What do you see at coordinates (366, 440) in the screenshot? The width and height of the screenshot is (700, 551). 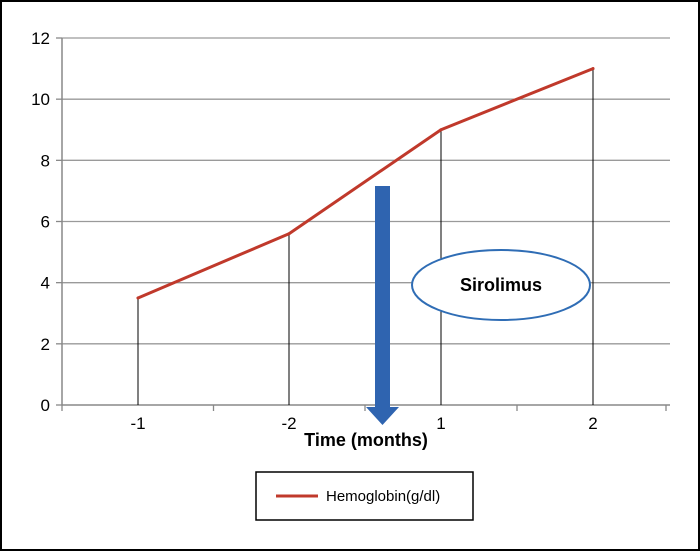 I see `x-axis-title: Time (months)` at bounding box center [366, 440].